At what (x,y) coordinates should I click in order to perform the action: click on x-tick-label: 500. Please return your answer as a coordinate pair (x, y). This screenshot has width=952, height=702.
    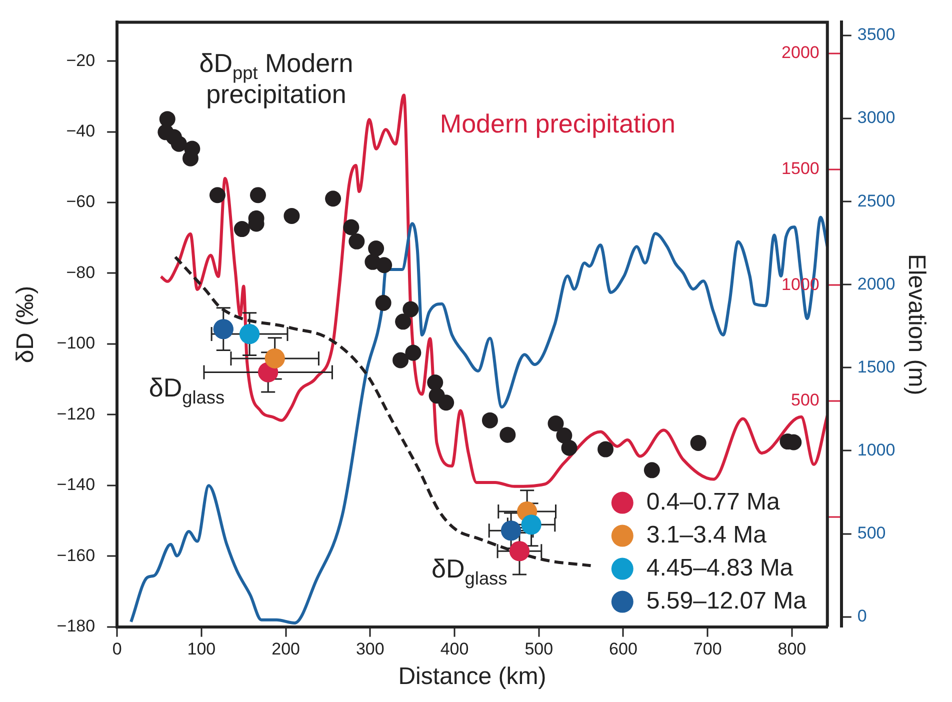
    Looking at the image, I should click on (539, 649).